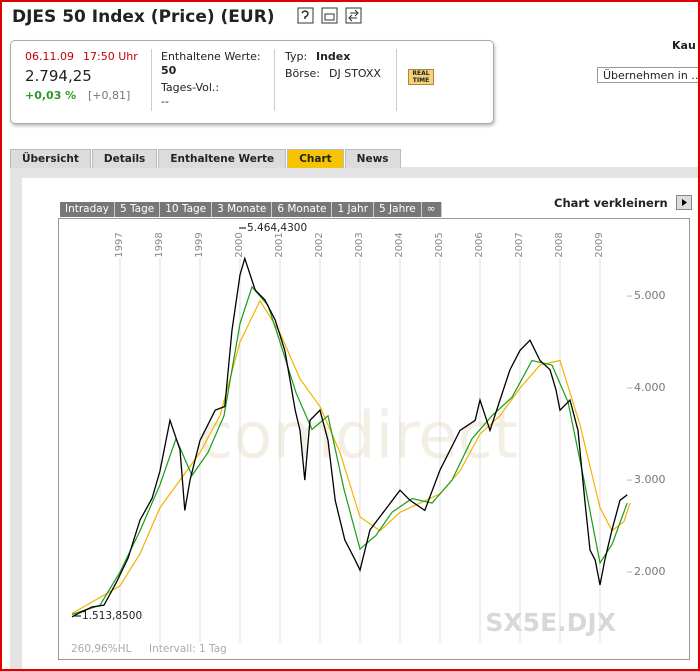 The height and width of the screenshot is (671, 700). I want to click on y-tick-label: 3.000, so click(650, 479).